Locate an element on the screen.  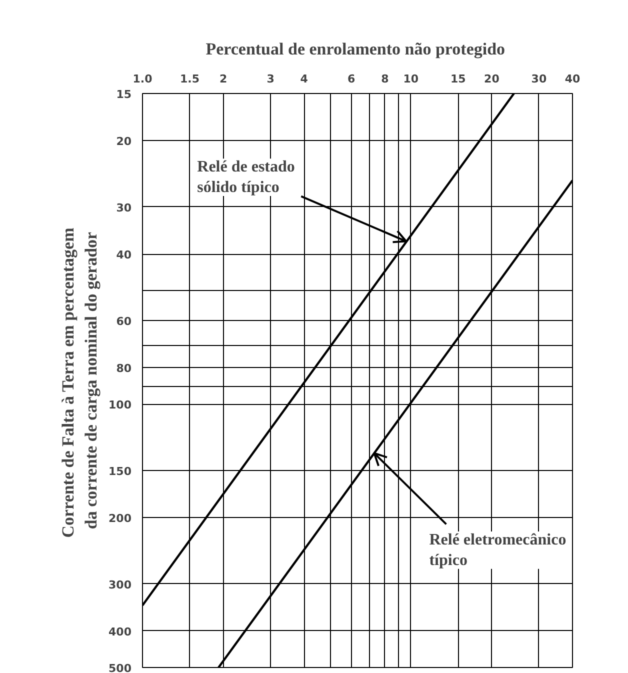
x-tick-label: 6 is located at coordinates (352, 79).